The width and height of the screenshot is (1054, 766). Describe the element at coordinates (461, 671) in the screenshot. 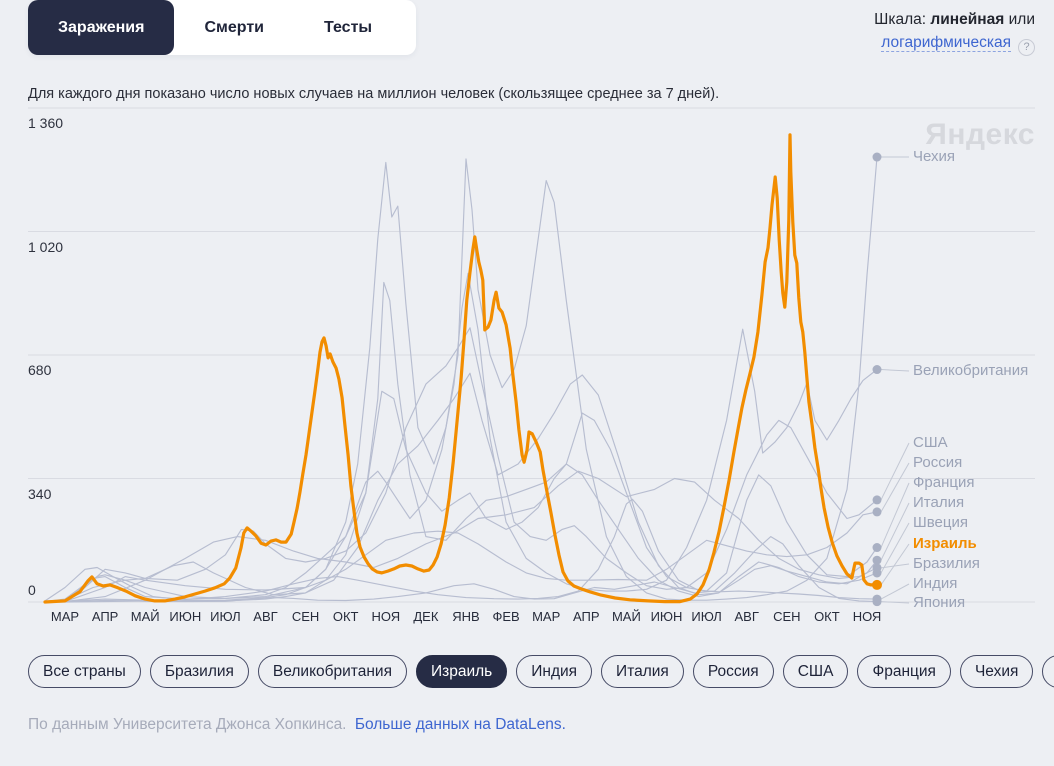

I see `filter-израиль: Израиль` at that location.